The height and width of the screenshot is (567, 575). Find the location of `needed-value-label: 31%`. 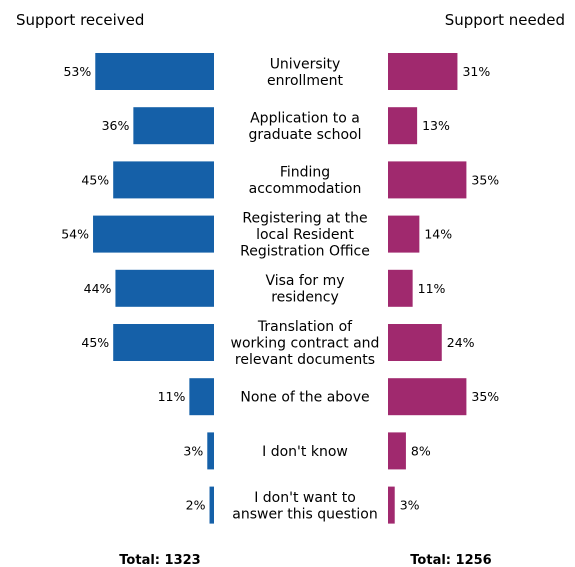

needed-value-label: 31% is located at coordinates (476, 71).